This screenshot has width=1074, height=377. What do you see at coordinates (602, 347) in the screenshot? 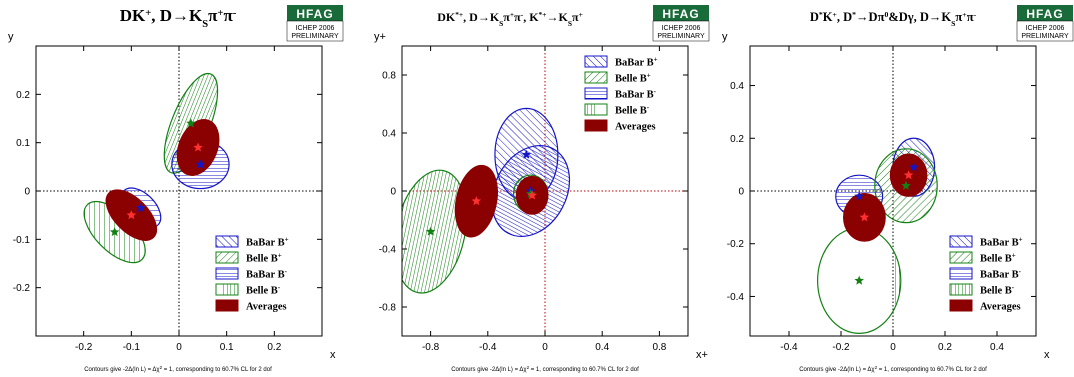
I see `x-tick-label: 0.4` at bounding box center [602, 347].